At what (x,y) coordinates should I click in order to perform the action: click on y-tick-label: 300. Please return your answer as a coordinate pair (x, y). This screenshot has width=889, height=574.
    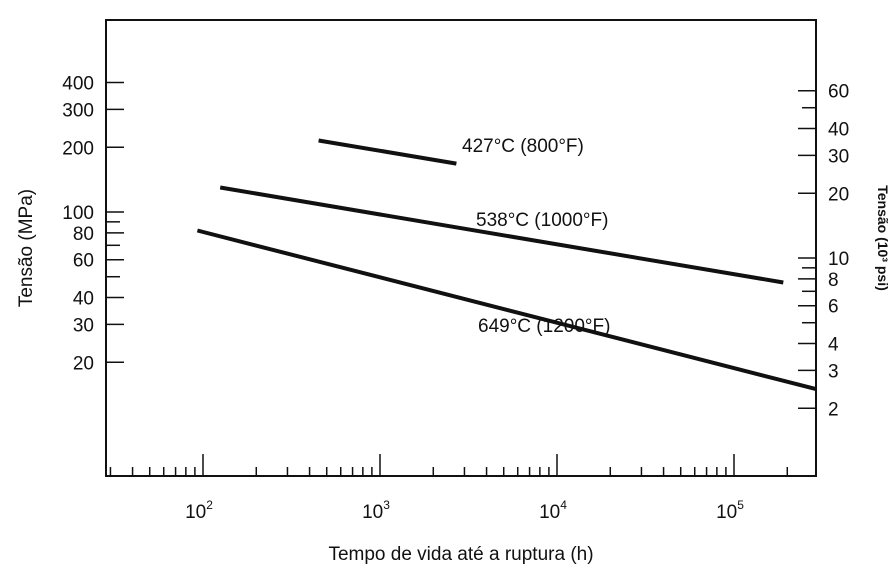
    Looking at the image, I should click on (78, 110).